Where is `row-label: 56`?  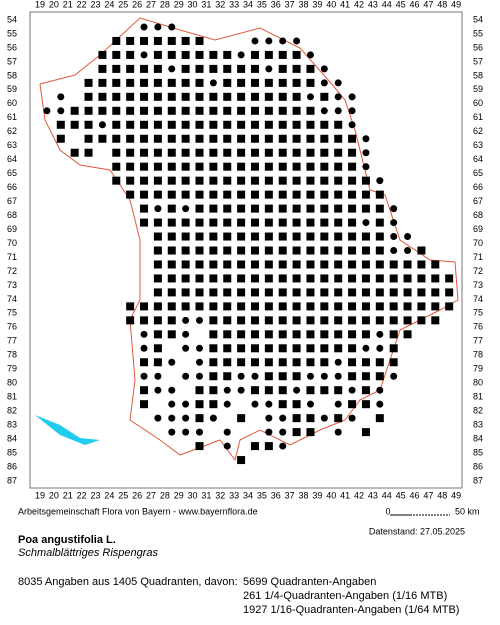 row-label: 56 is located at coordinates (478, 47).